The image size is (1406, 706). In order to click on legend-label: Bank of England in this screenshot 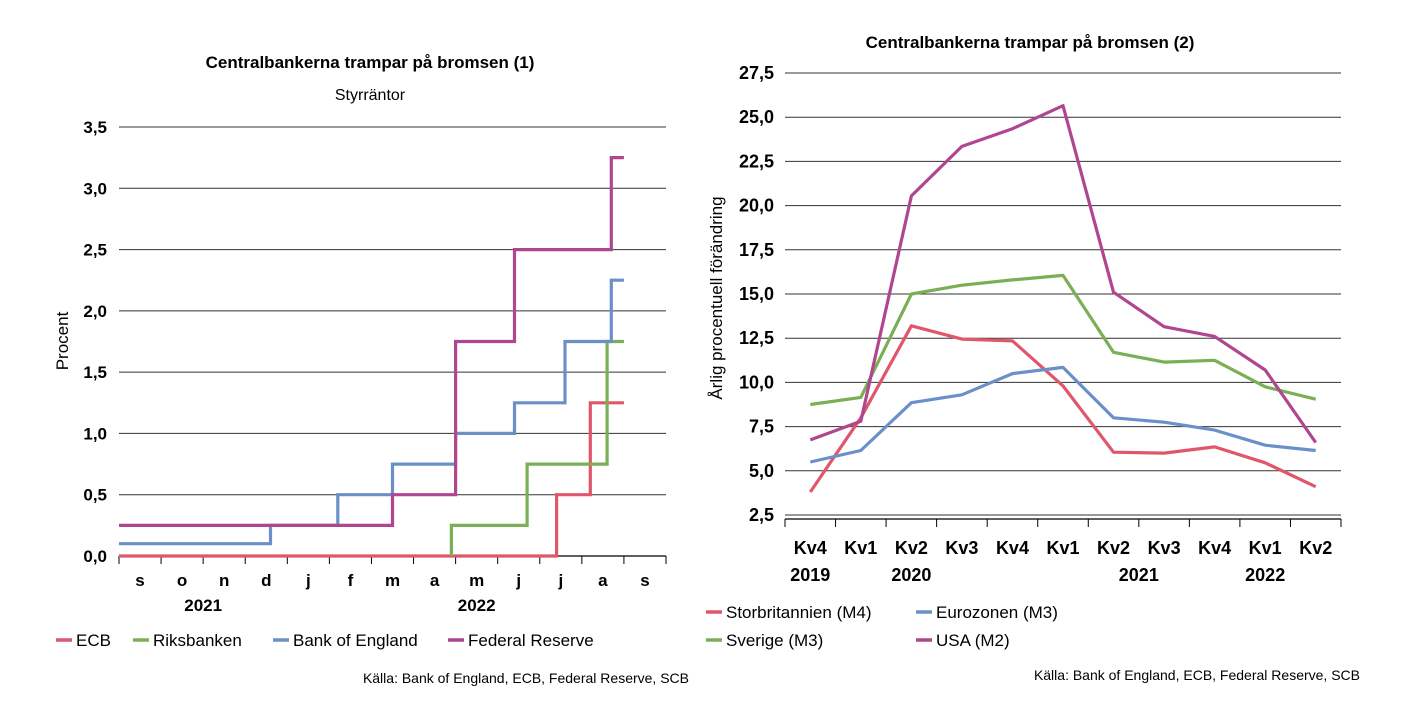, I will do `click(355, 640)`.